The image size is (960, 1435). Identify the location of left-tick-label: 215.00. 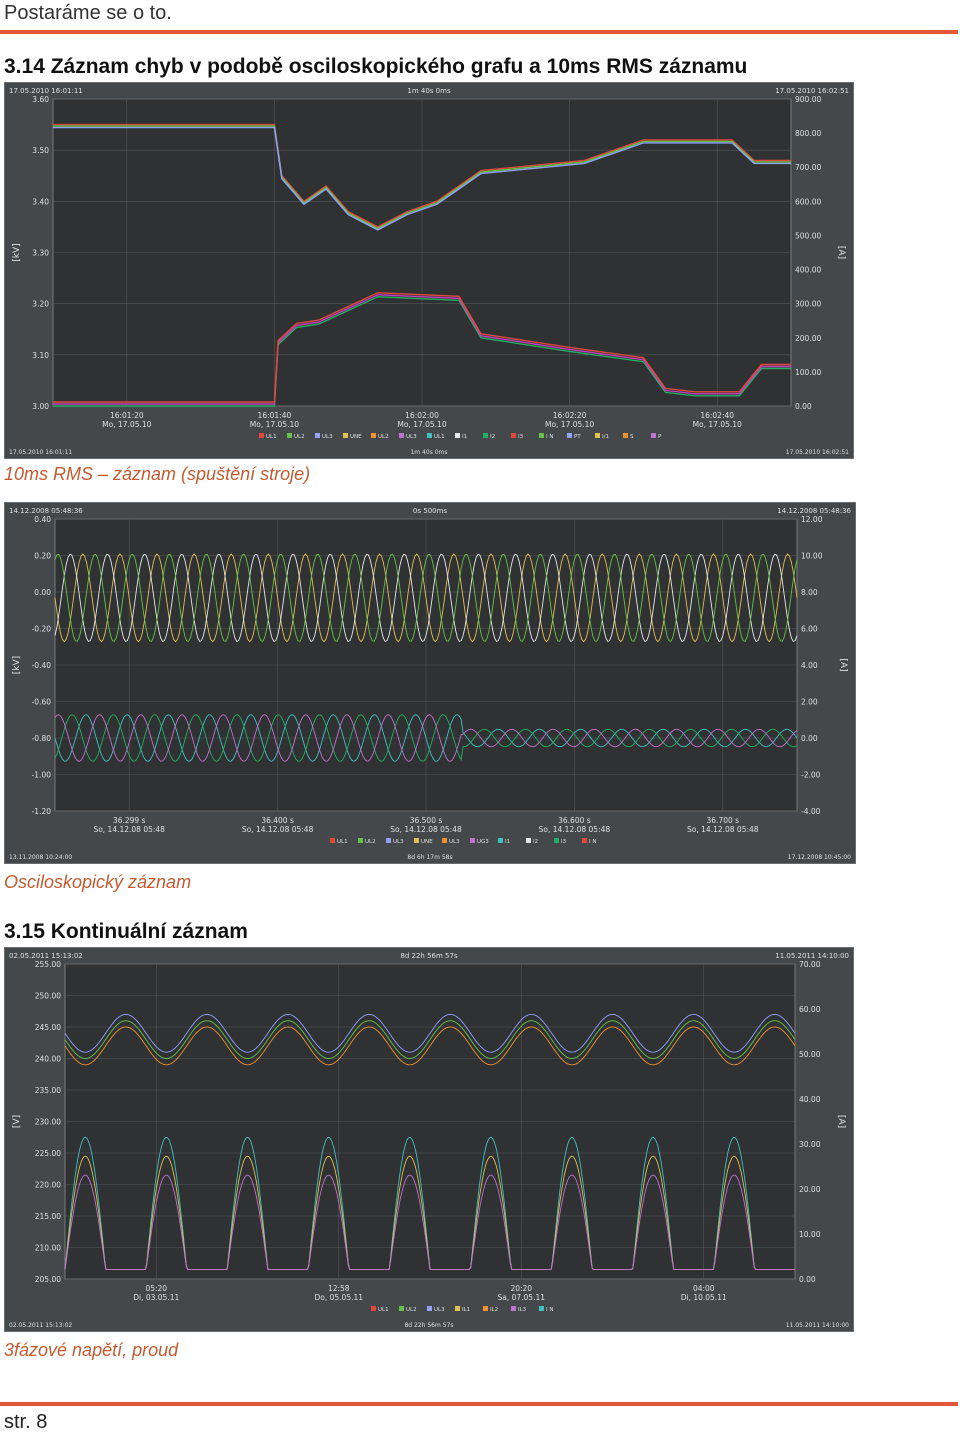
(48, 1216).